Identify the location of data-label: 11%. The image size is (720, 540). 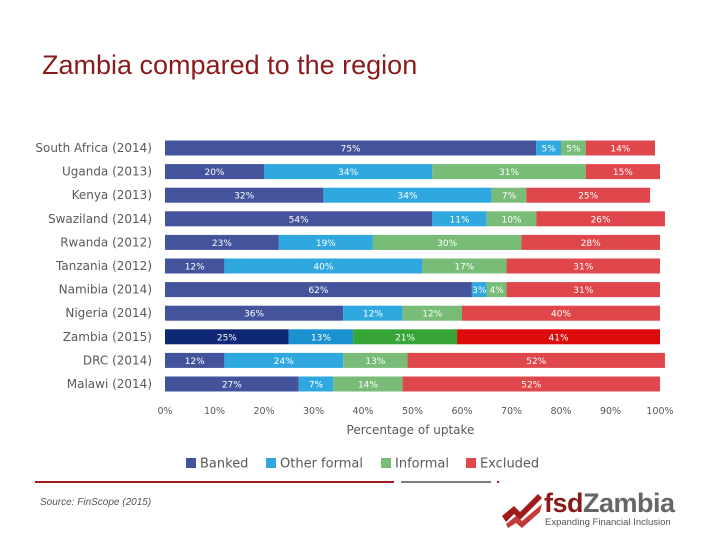
(460, 220).